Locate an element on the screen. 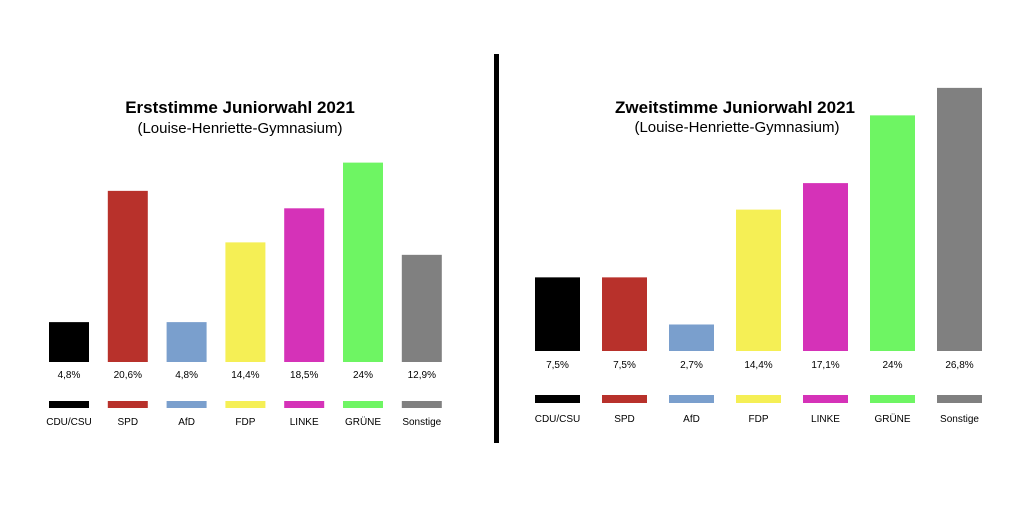  value-labels: 4,8% 20,6% 4,8% 14,4% 18,5% 24% 12,9% is located at coordinates (247, 375).